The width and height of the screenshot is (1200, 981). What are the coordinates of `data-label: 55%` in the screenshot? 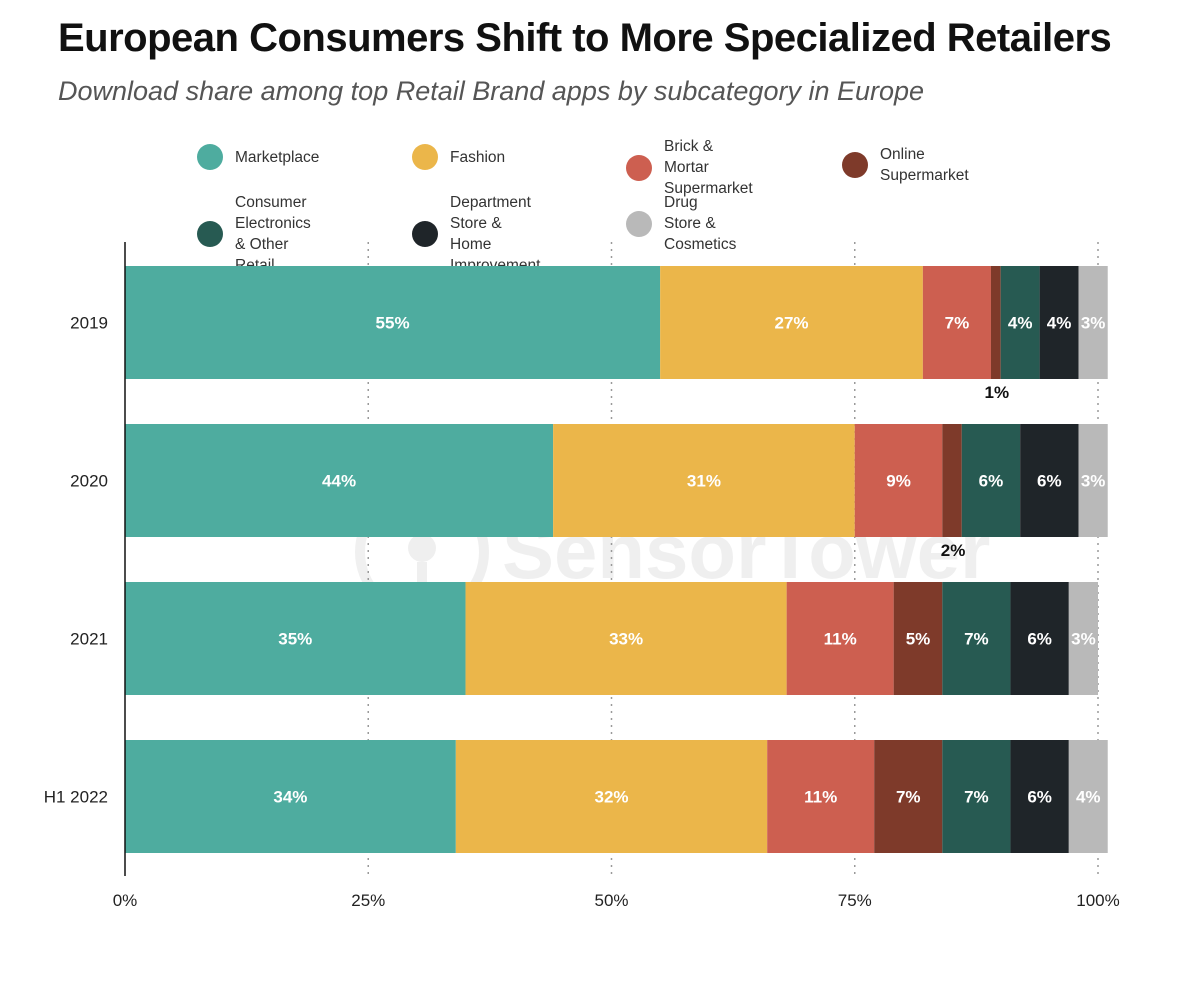 It's located at (393, 323).